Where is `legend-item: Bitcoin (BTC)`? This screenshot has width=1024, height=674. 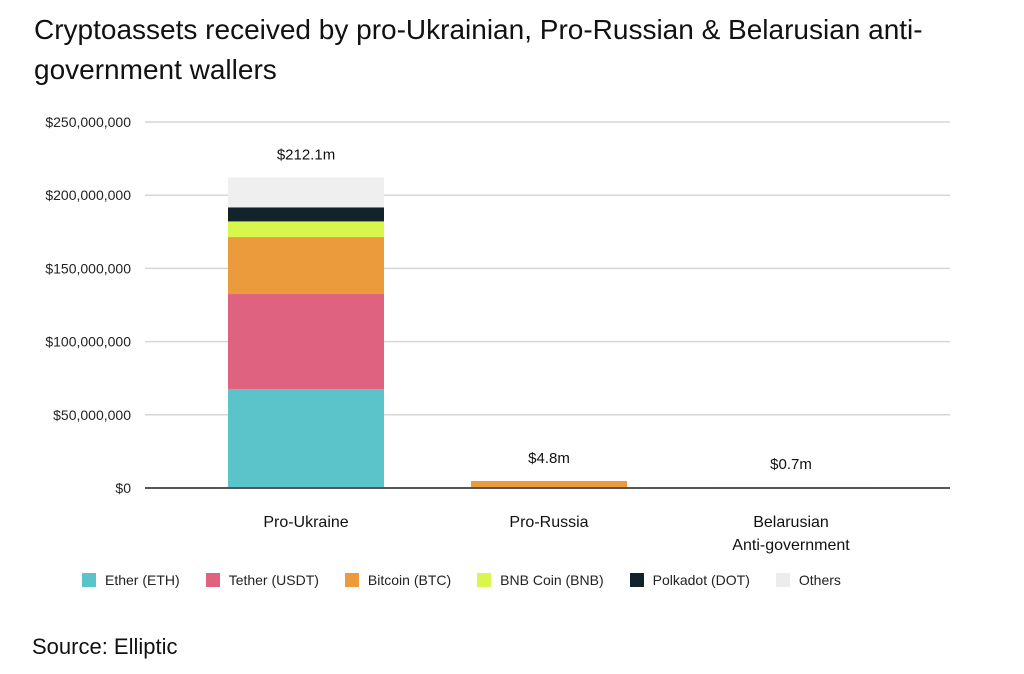 legend-item: Bitcoin (BTC) is located at coordinates (398, 580).